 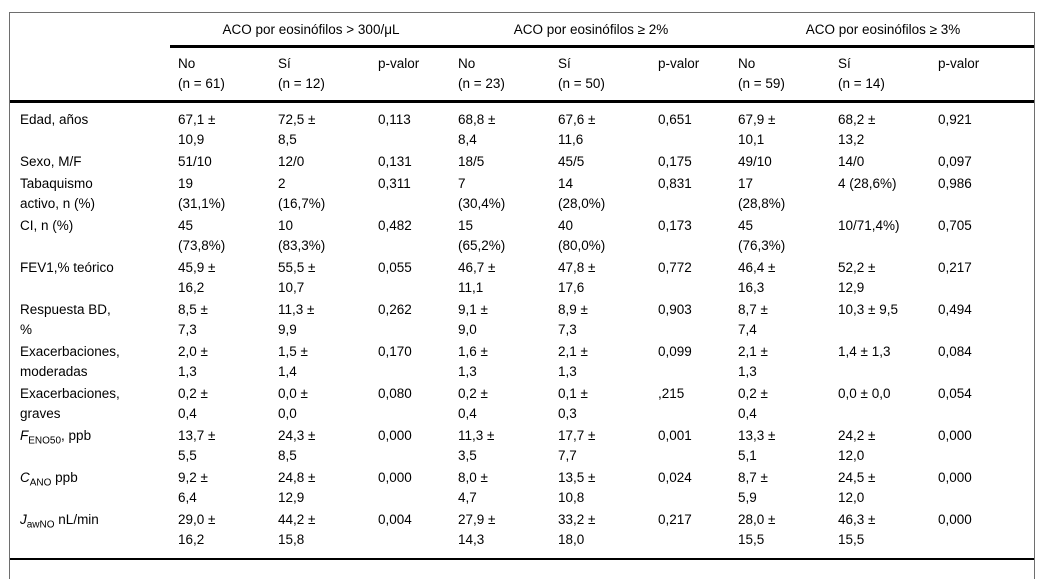 What do you see at coordinates (675, 267) in the screenshot?
I see `p-value-cell: 0,772` at bounding box center [675, 267].